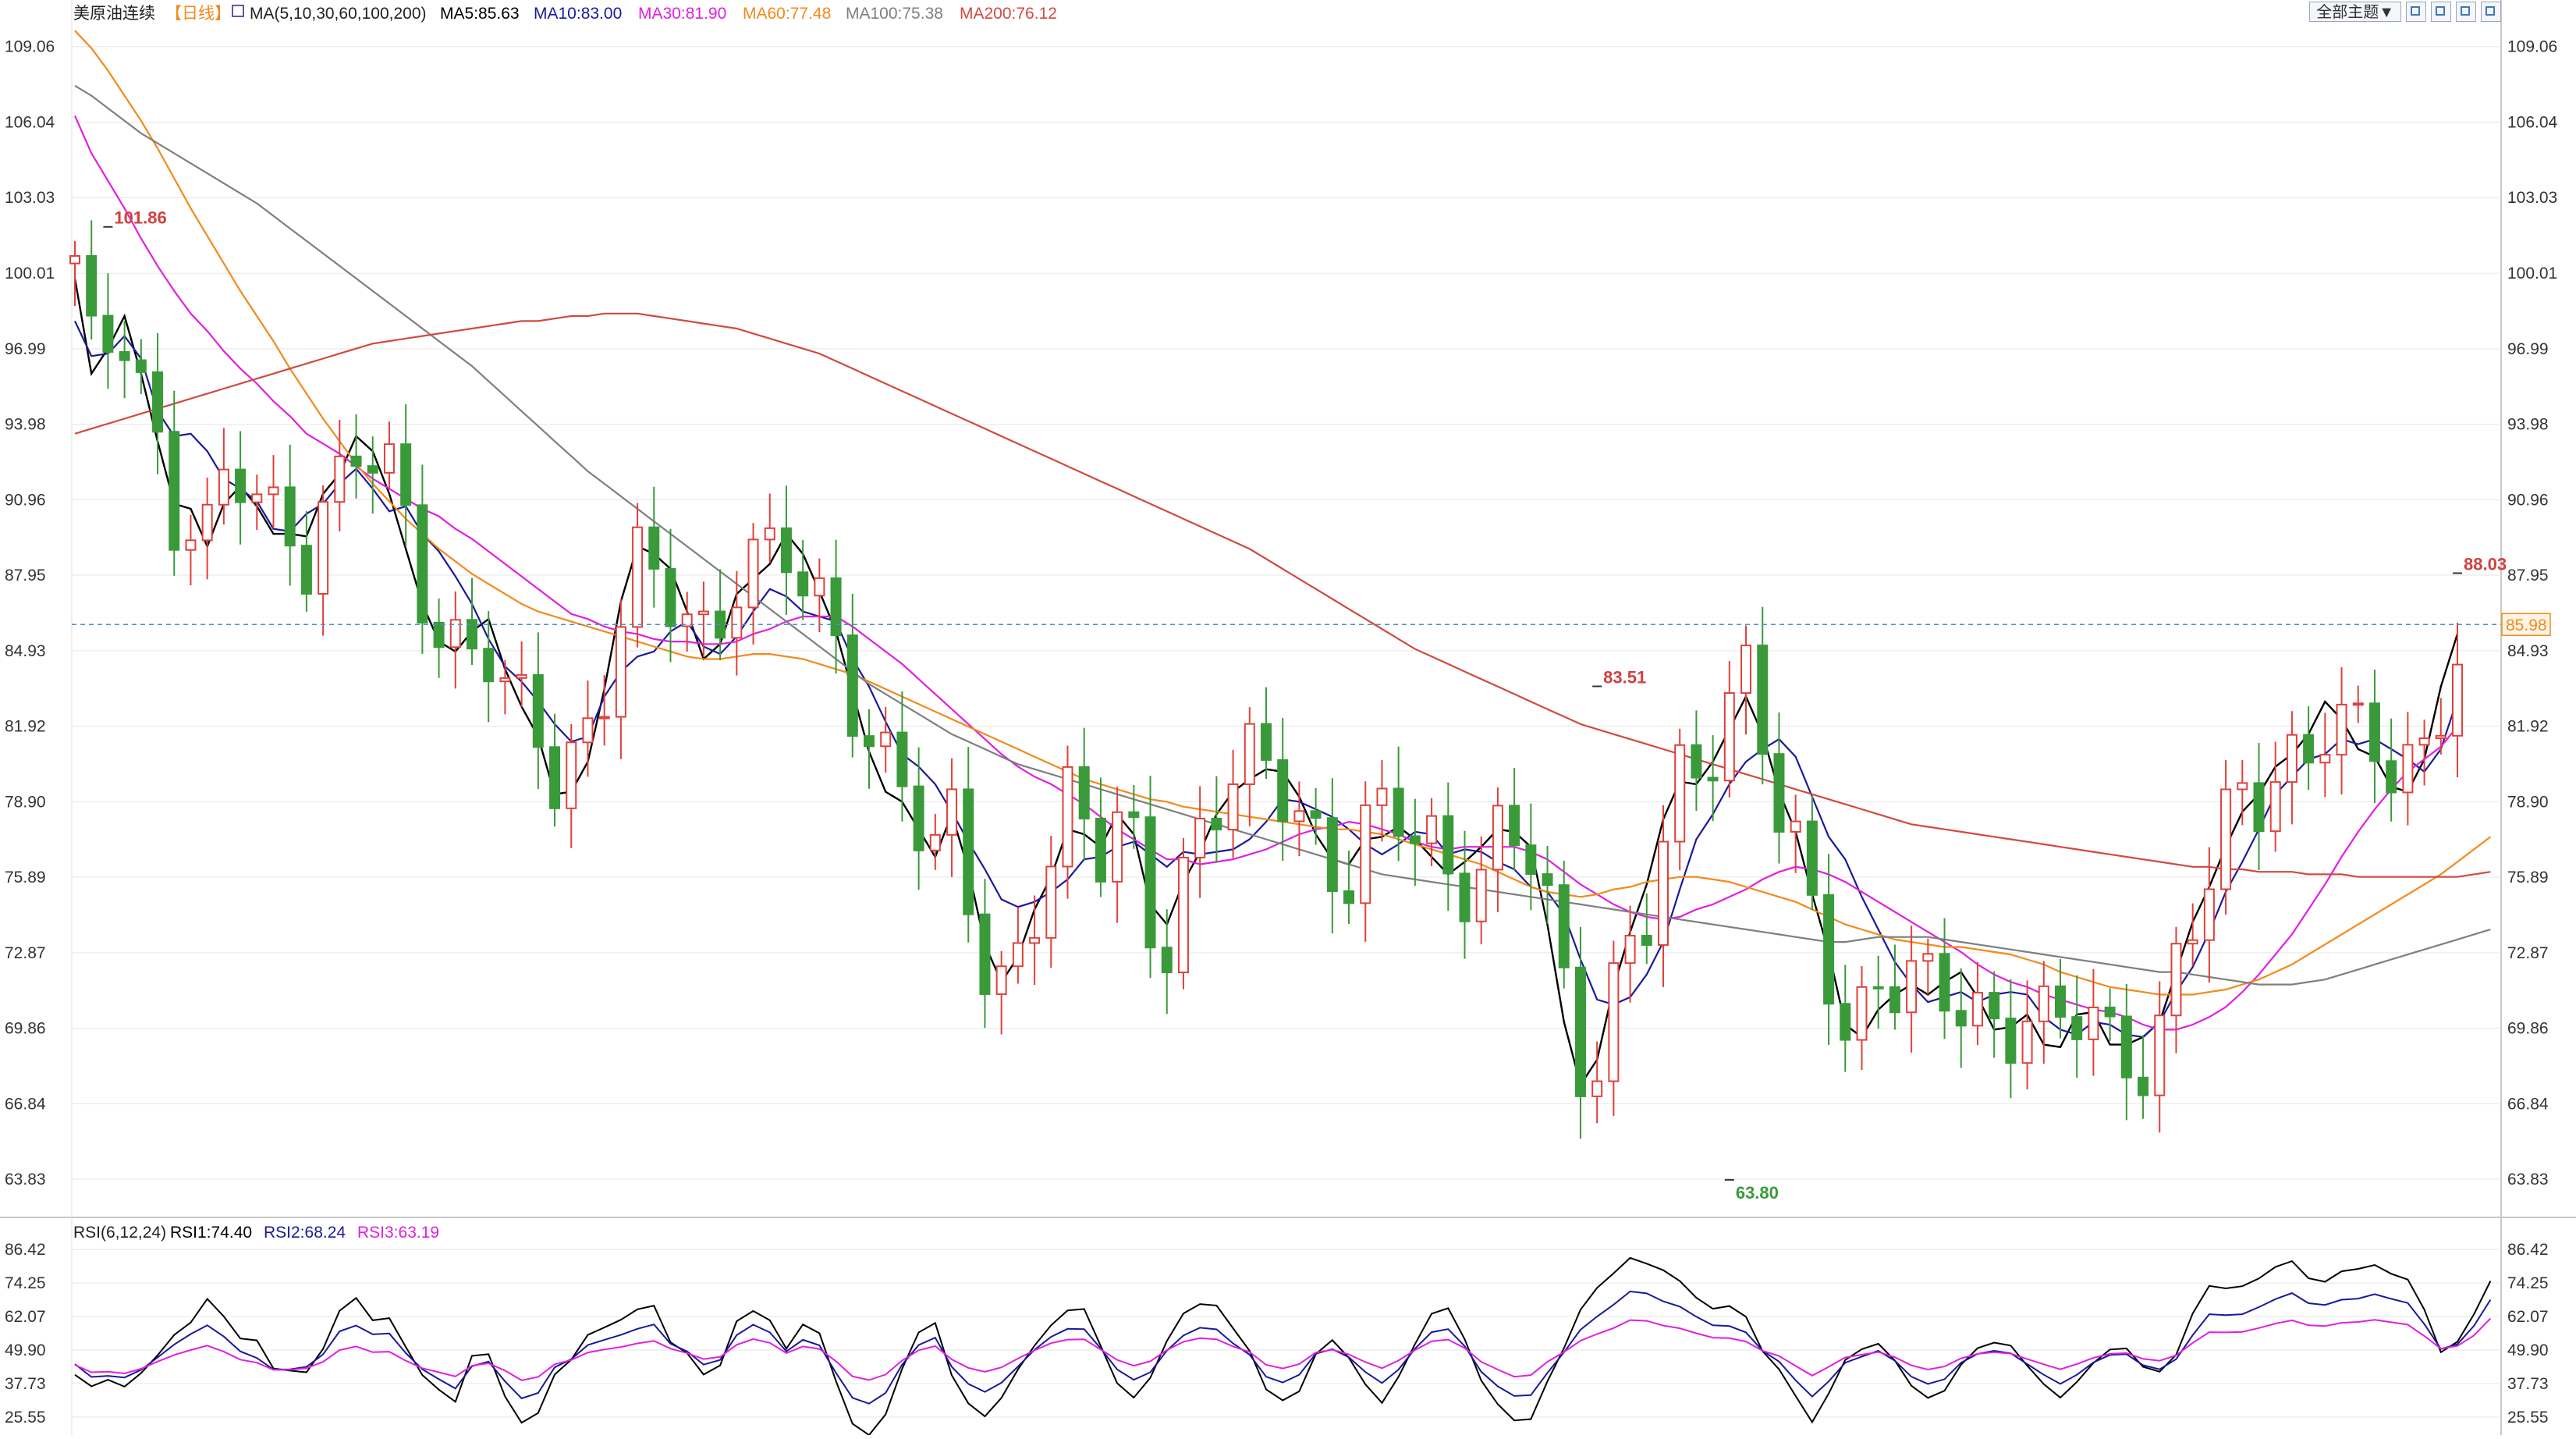 The image size is (2576, 1439). What do you see at coordinates (2491, 12) in the screenshot?
I see `layout-four-icon` at bounding box center [2491, 12].